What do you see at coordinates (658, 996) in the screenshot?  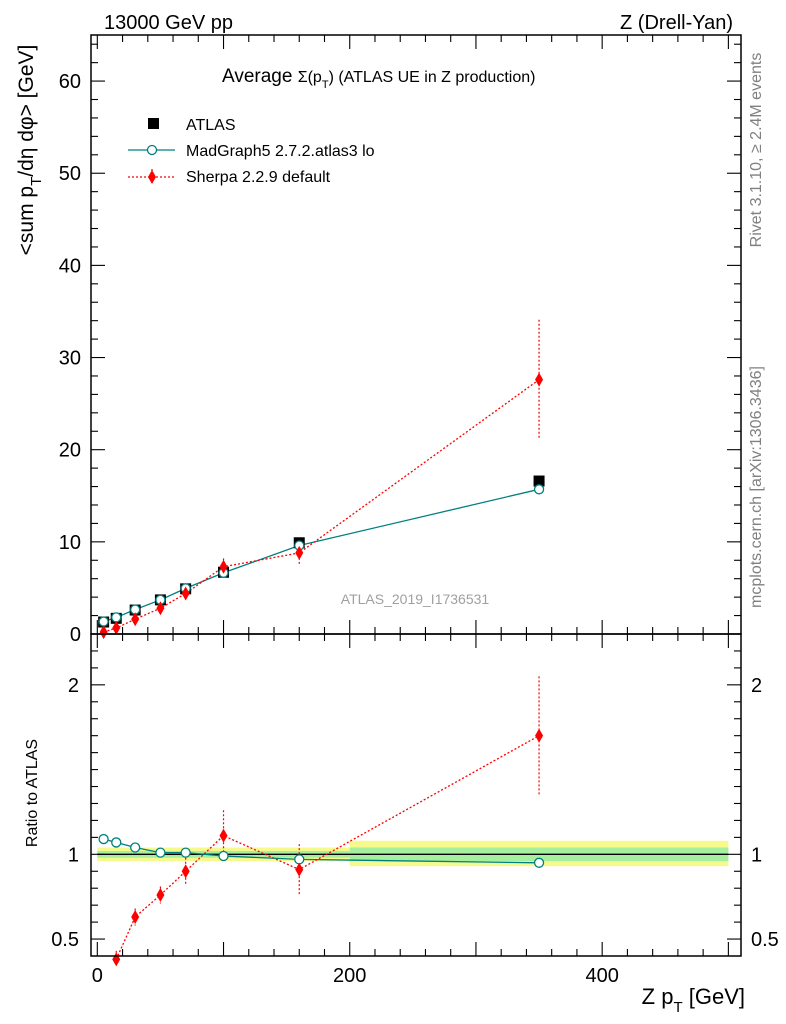 I see `x-label-part-a: Z p` at bounding box center [658, 996].